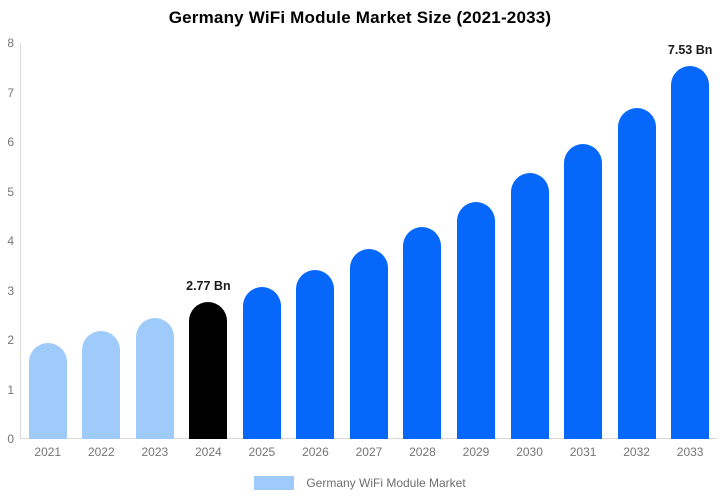  I want to click on bar-cell-2028: 2028, so click(423, 251).